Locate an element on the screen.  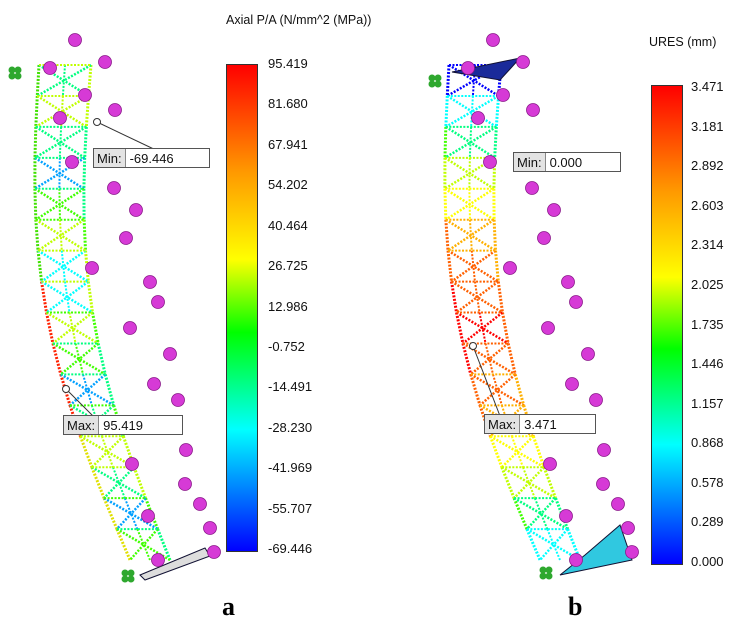
panel-label-a: a is located at coordinates (228, 606).